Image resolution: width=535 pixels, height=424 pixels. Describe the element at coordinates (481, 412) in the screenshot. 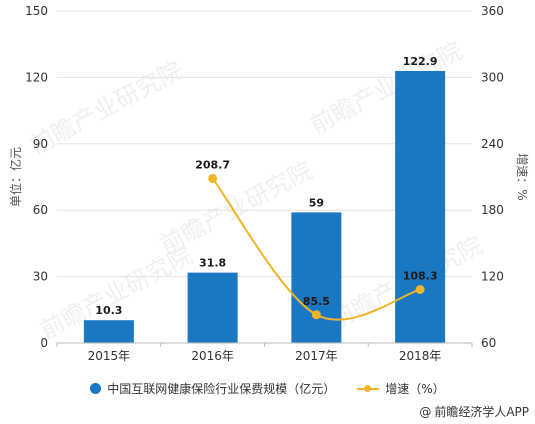

I see `source-text: 前瞻经济学人APP` at that location.